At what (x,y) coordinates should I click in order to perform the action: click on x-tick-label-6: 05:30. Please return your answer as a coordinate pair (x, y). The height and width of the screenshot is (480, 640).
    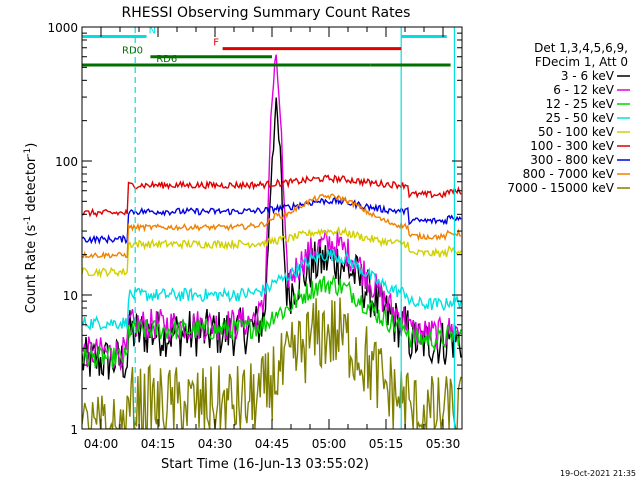
    Looking at the image, I should click on (443, 444).